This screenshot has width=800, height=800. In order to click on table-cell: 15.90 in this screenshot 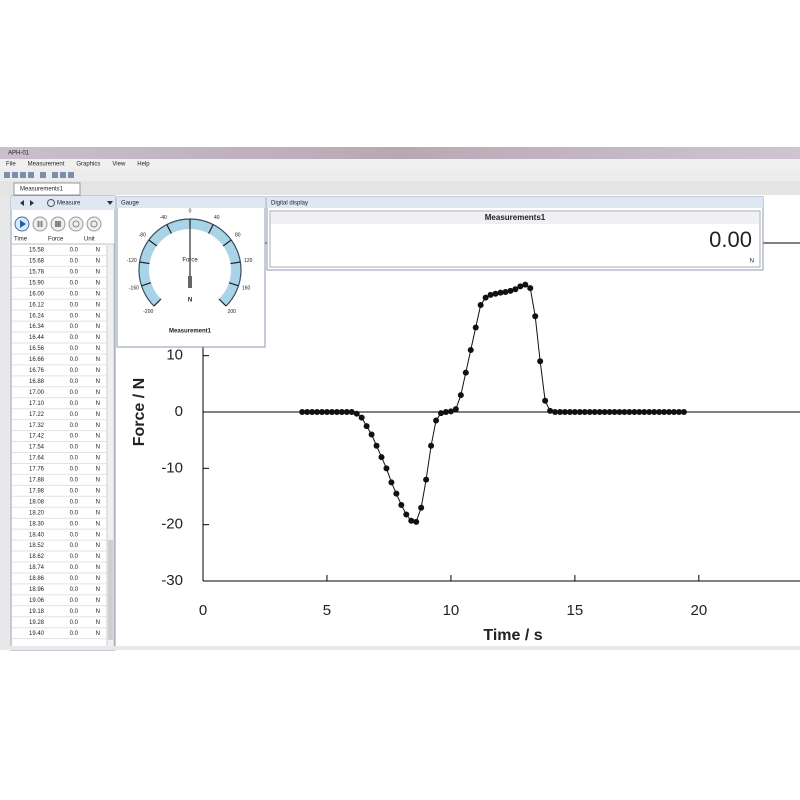, I will do `click(37, 283)`.